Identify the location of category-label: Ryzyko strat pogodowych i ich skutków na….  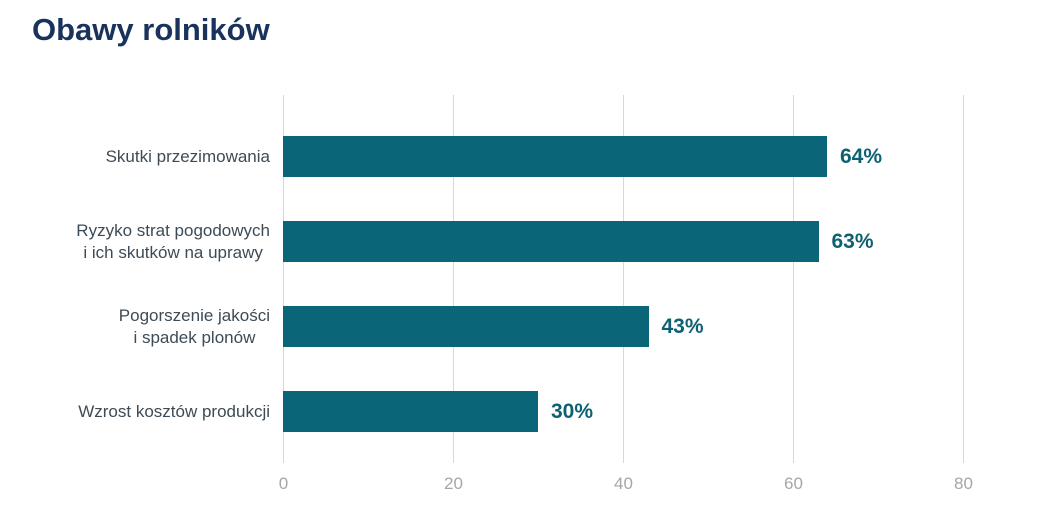
(173, 241).